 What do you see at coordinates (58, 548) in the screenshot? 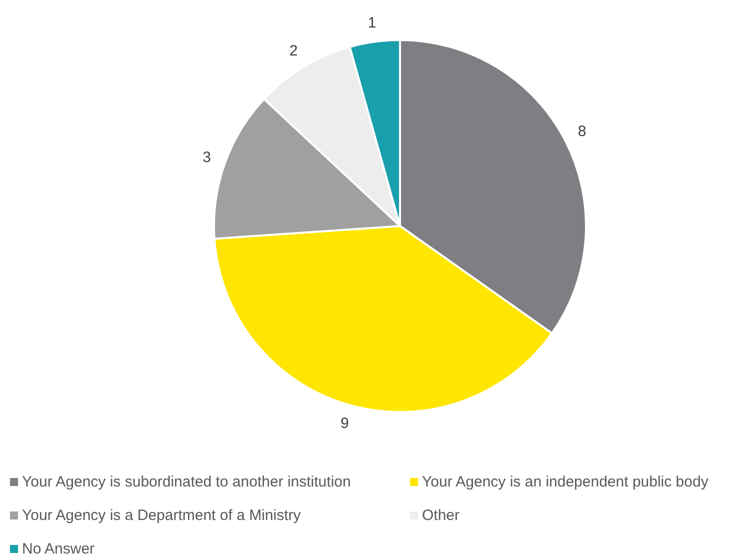
I see `legend-label: No Answer` at bounding box center [58, 548].